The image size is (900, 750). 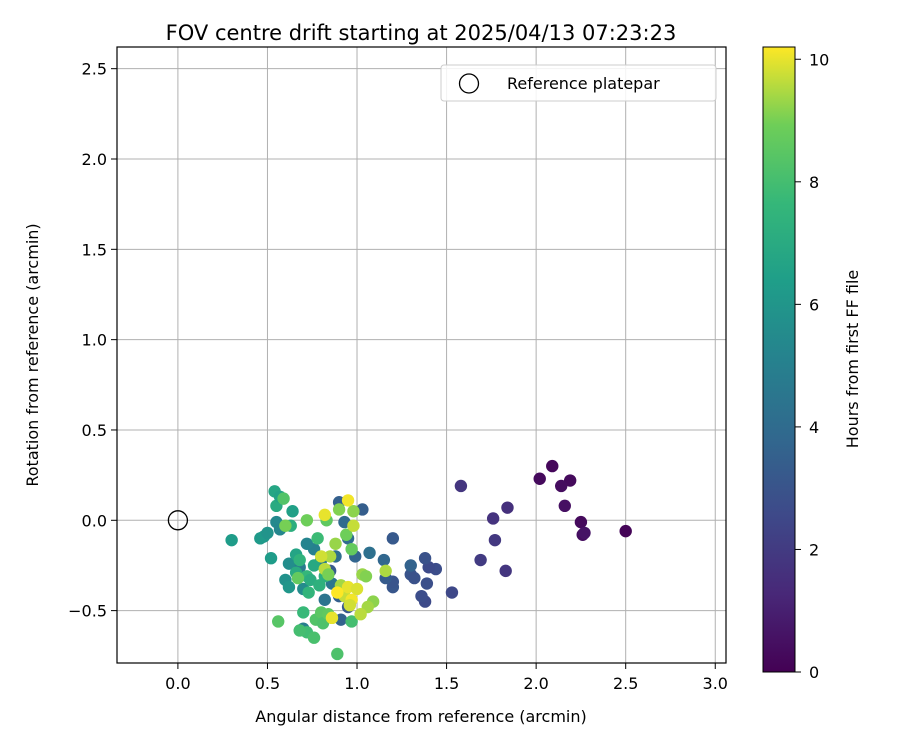 I want to click on colorbar: 0 2 4 6 8 10 Hours from first FF file, so click(x=812, y=364).